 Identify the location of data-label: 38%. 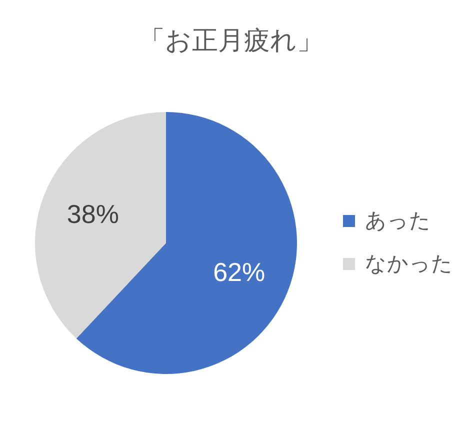
(92, 214).